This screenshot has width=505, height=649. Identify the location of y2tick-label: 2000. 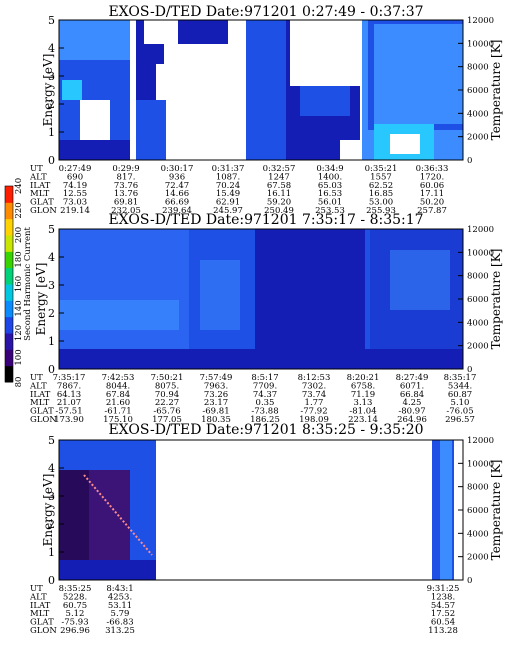
(478, 347).